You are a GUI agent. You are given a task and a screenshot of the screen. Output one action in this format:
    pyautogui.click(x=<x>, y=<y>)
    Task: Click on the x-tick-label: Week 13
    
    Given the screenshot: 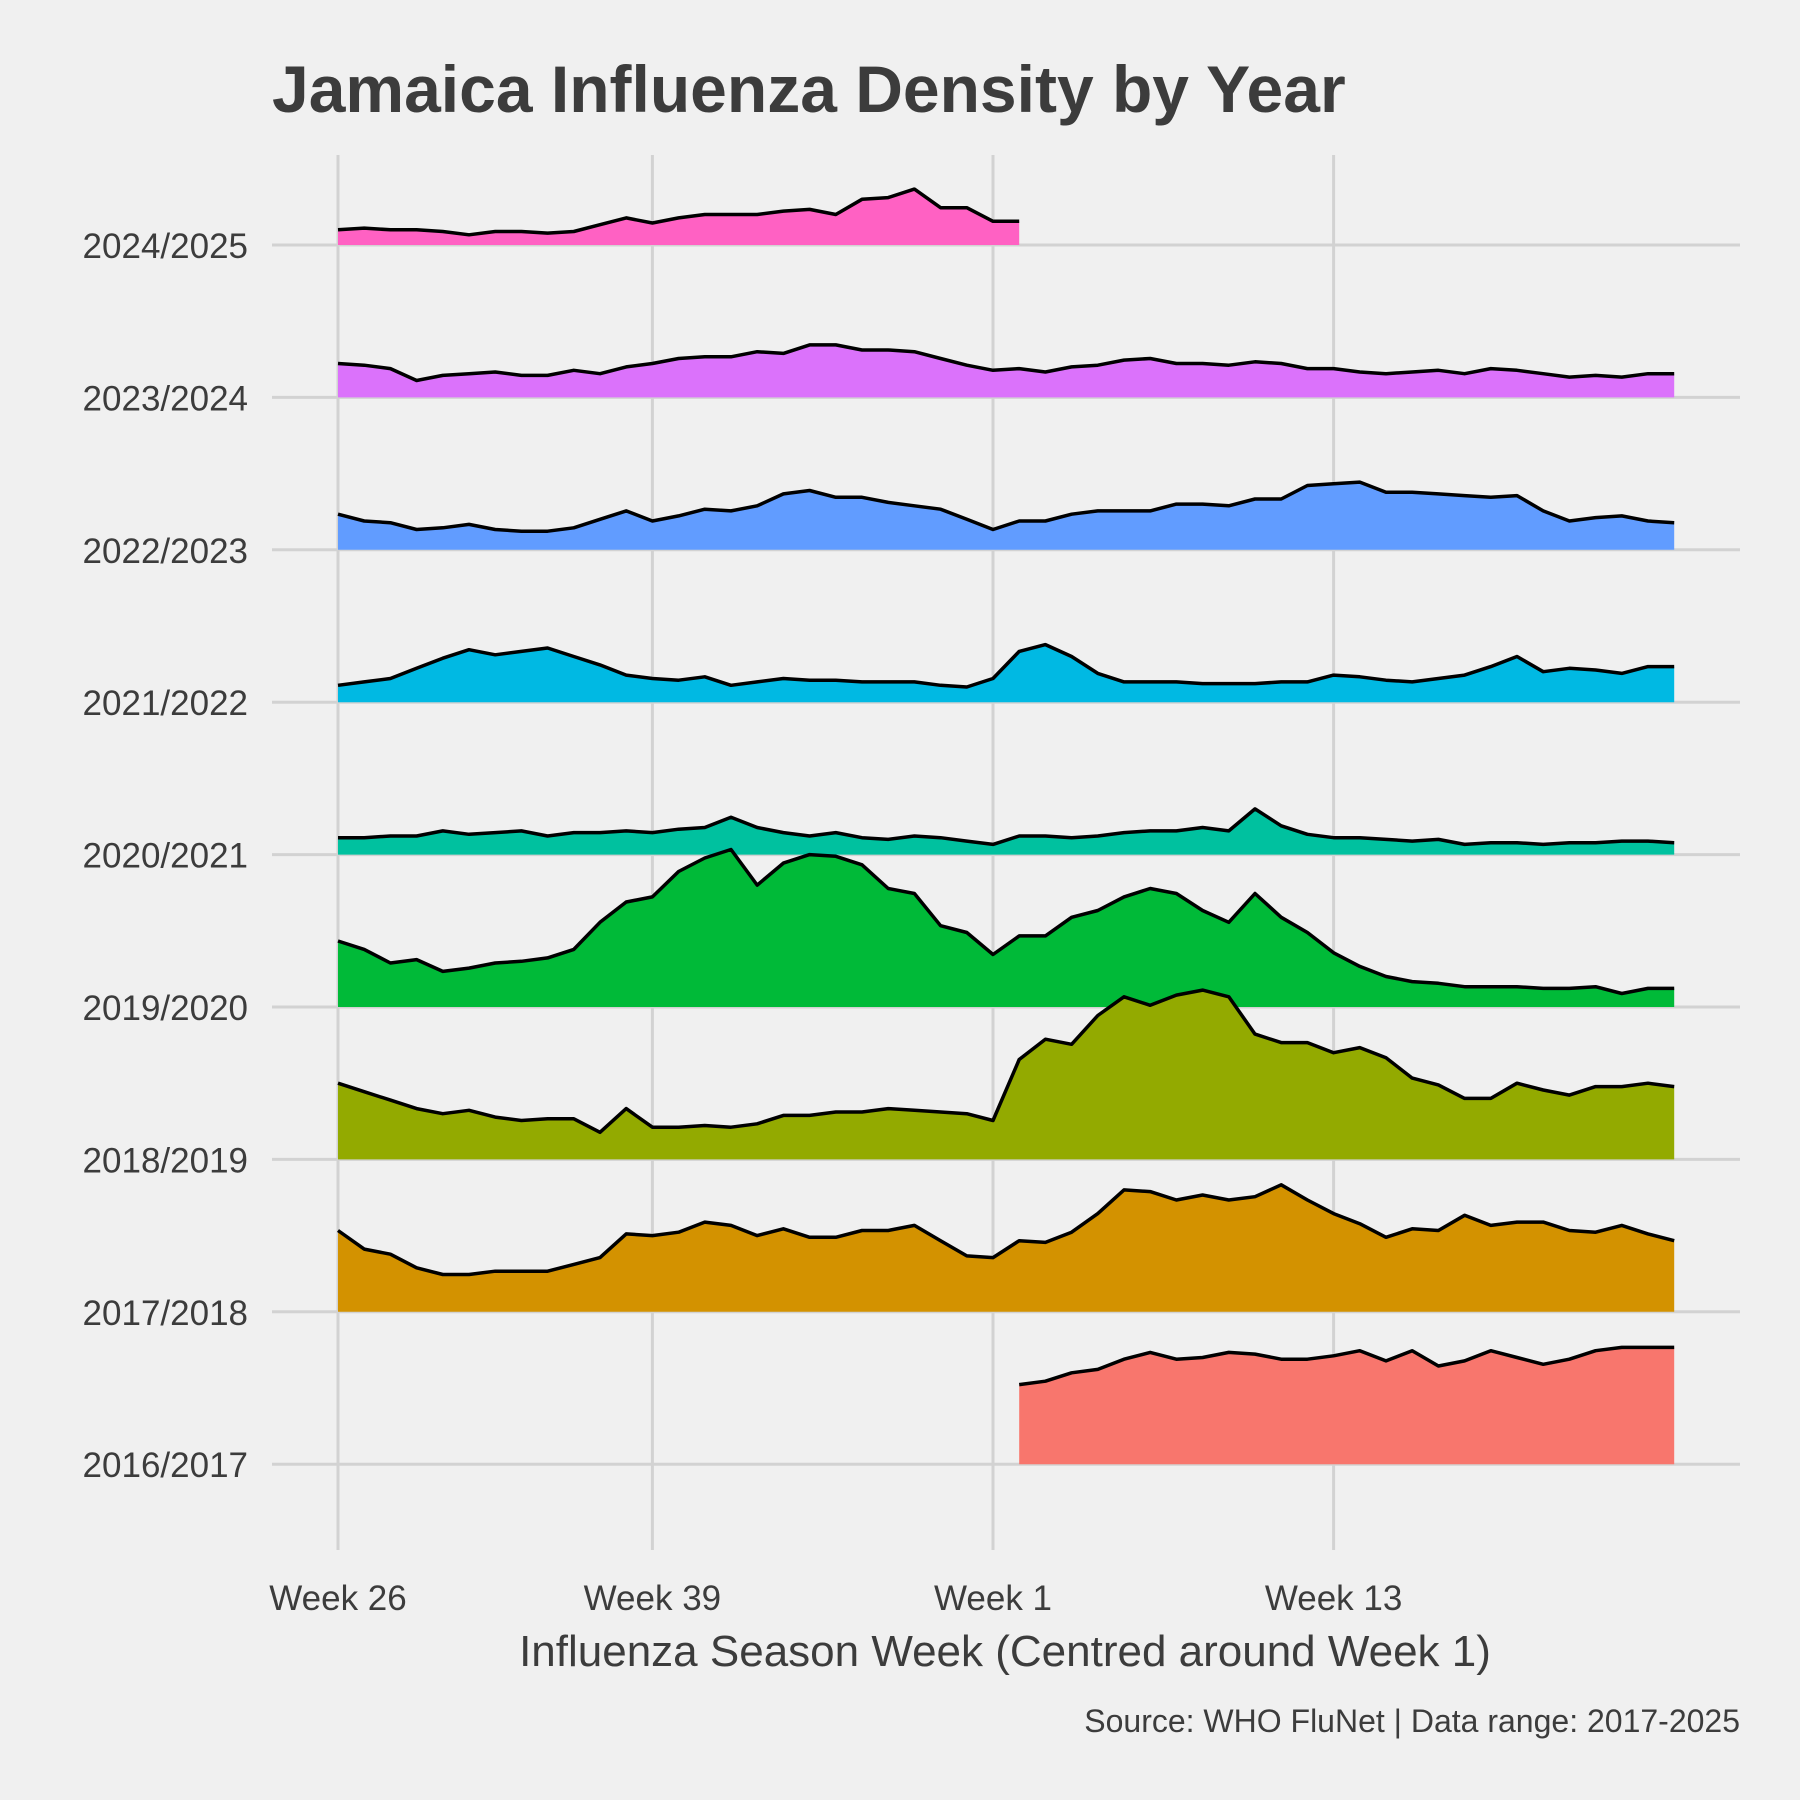 What is the action you would take?
    pyautogui.click(x=1334, y=1598)
    